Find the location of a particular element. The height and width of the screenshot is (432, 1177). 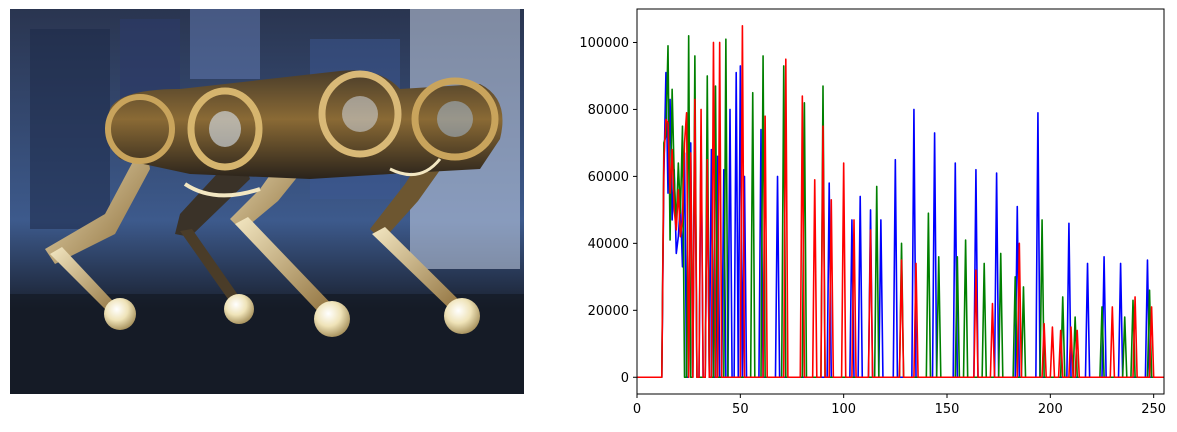

rear-right-lower-leg is located at coordinates (420, 270).